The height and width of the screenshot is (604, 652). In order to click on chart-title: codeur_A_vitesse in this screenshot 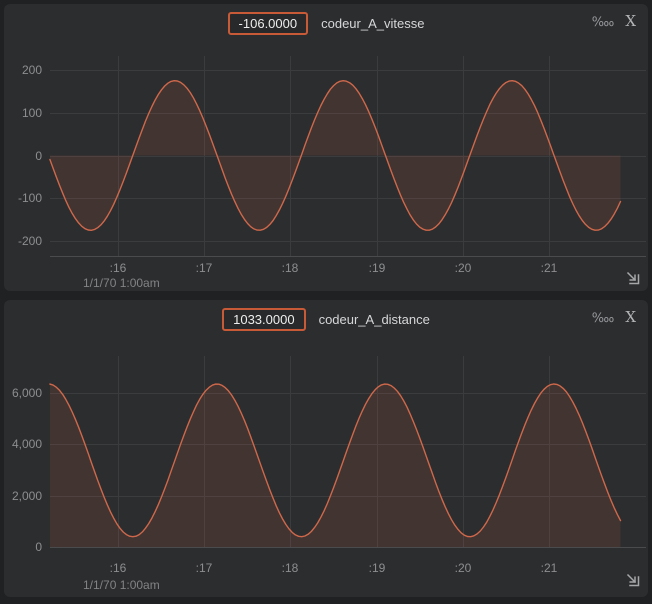, I will do `click(373, 23)`.